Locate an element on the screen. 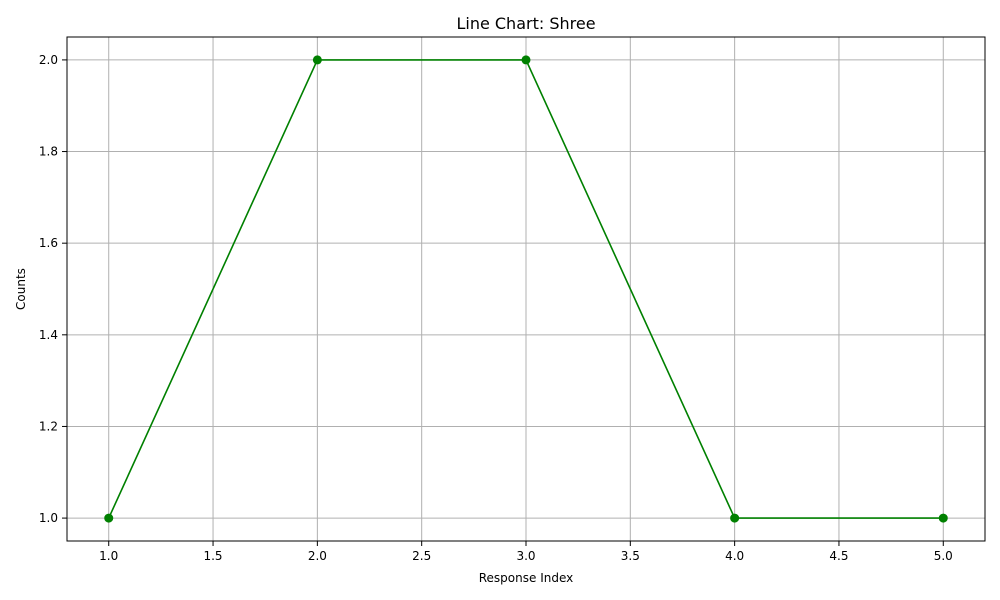 This screenshot has height=600, width=1000. x-axis-label: Response Index is located at coordinates (526, 578).